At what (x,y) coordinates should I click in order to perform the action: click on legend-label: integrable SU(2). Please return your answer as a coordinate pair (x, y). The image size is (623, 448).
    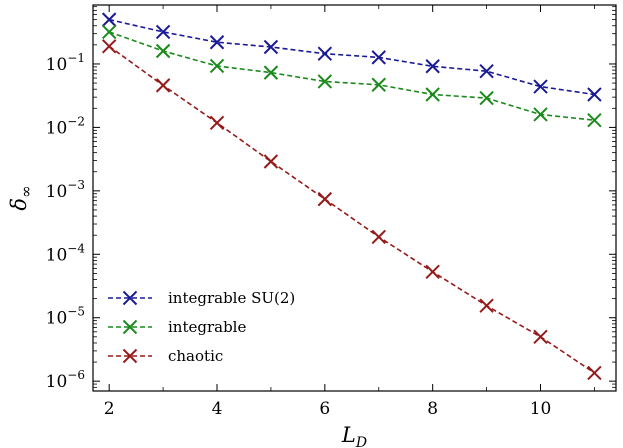
    Looking at the image, I should click on (231, 298).